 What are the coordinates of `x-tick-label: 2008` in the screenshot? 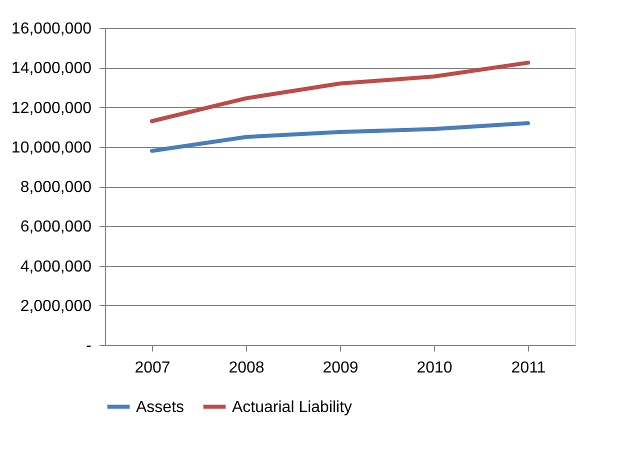 It's located at (246, 368).